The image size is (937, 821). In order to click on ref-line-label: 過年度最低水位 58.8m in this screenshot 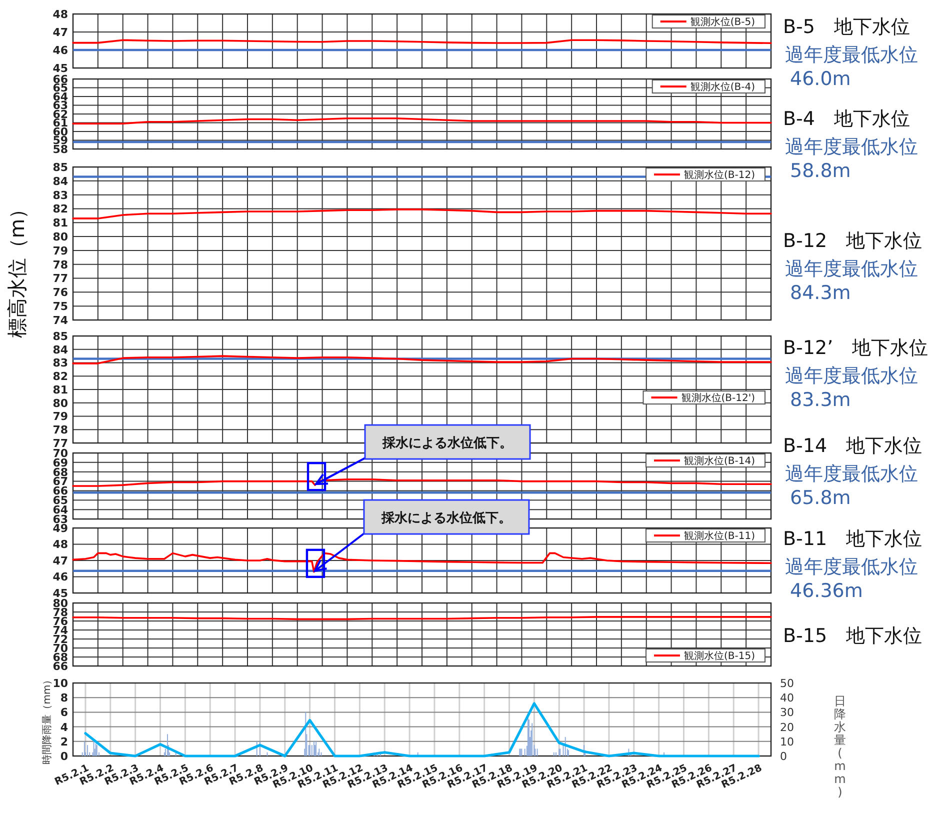, I will do `click(851, 159)`.